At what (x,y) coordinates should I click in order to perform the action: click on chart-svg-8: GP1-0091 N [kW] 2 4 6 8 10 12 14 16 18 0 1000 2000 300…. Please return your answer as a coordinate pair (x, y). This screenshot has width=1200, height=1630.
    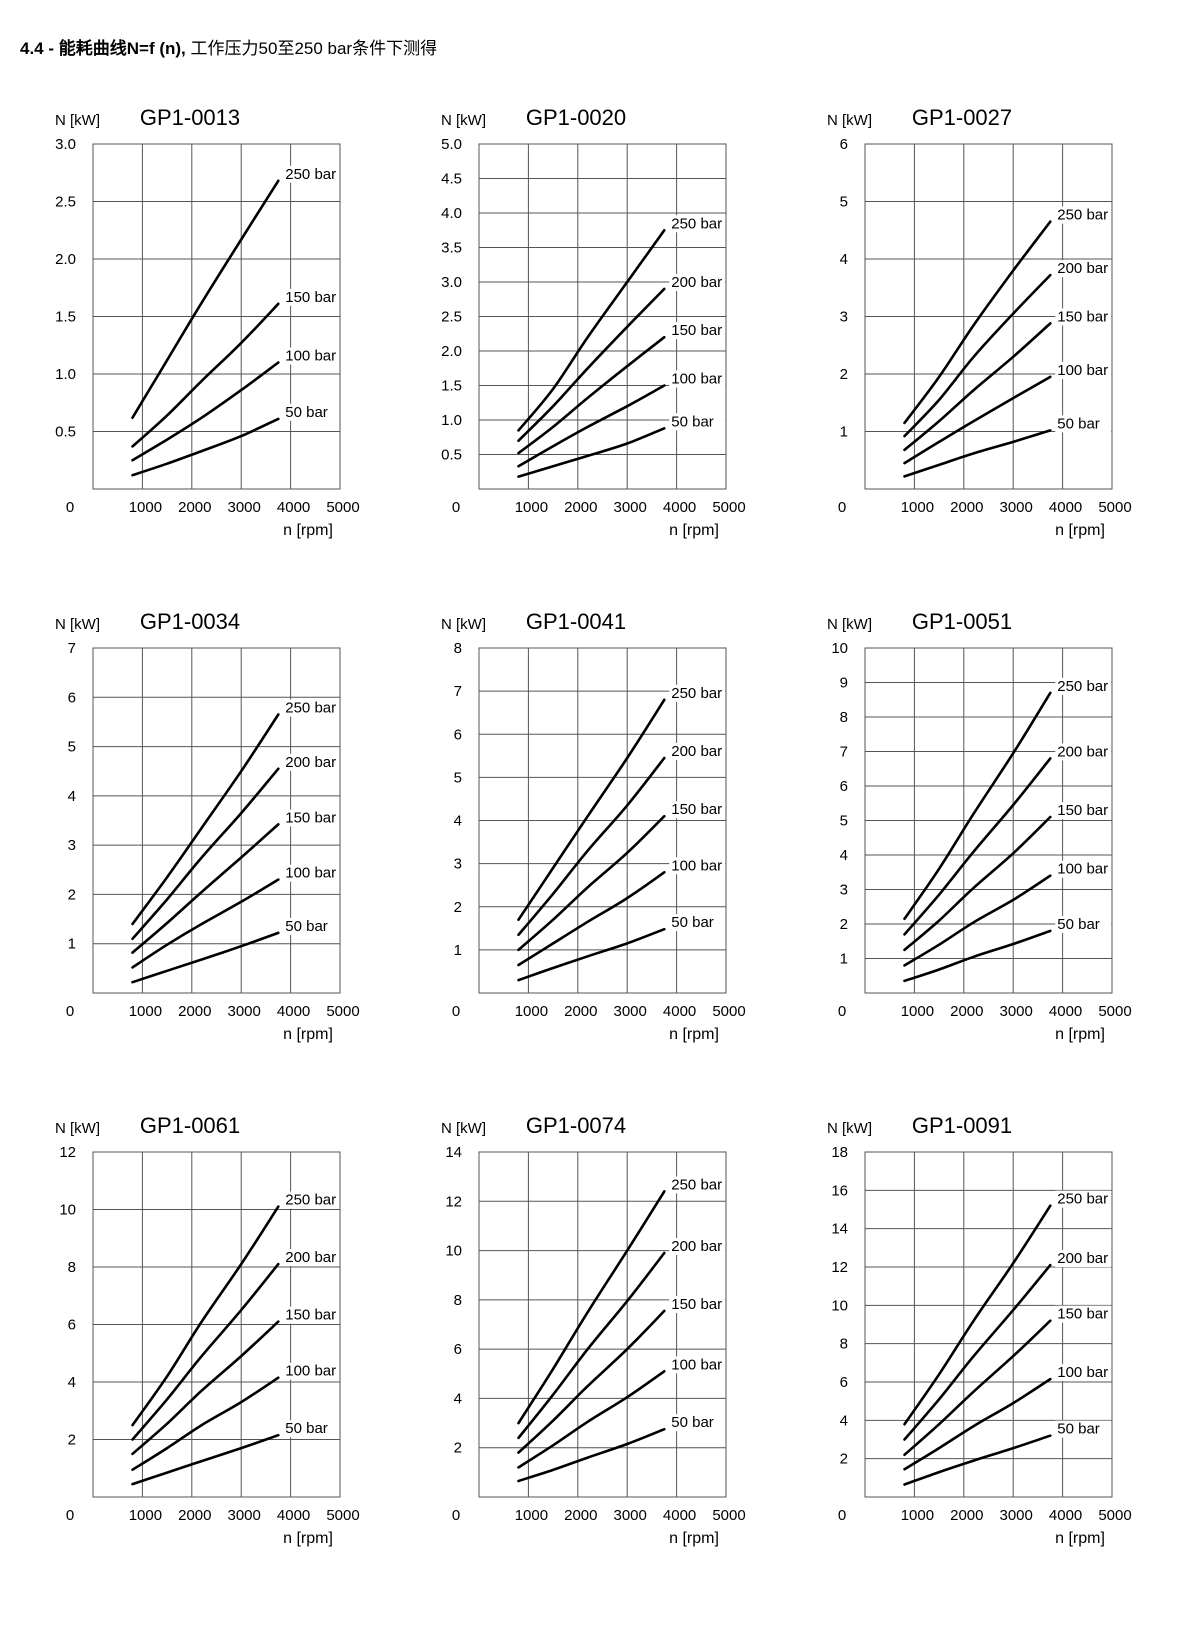
    Looking at the image, I should click on (979, 1330).